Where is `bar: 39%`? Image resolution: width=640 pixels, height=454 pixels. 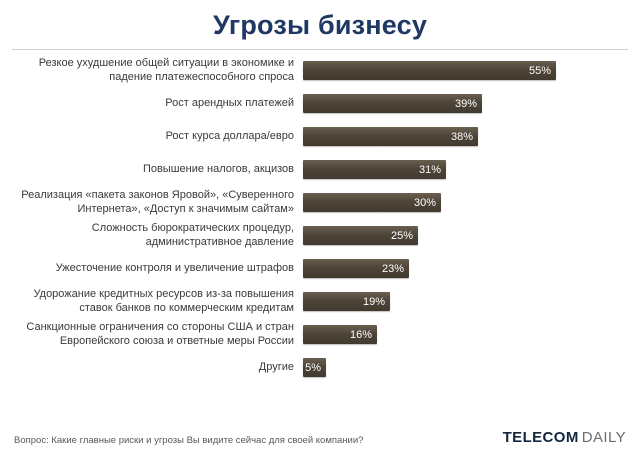
bar: 39% is located at coordinates (392, 103).